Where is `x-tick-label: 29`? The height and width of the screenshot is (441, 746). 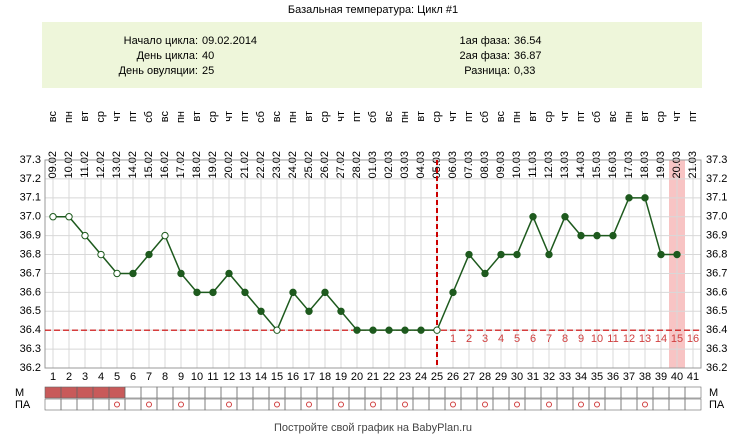 x-tick-label: 29 is located at coordinates (501, 377).